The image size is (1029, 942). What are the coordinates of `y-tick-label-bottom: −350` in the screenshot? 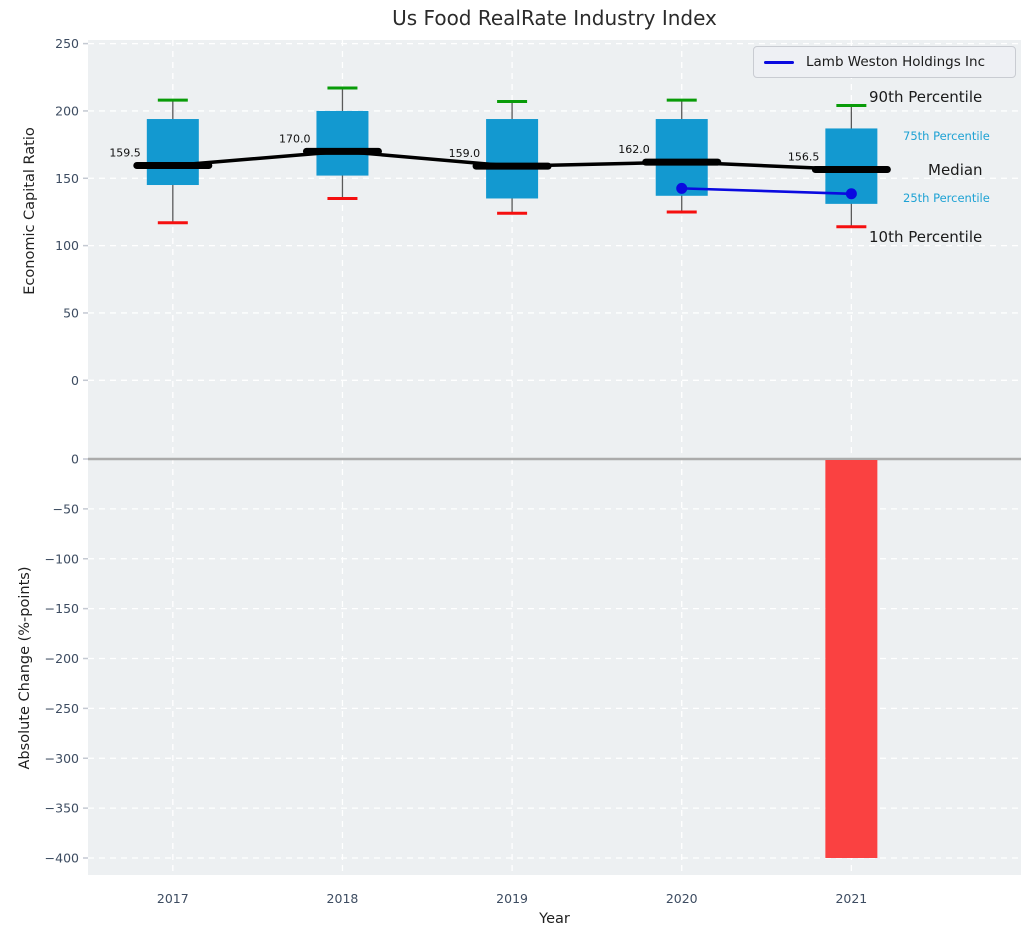 It's located at (62, 808).